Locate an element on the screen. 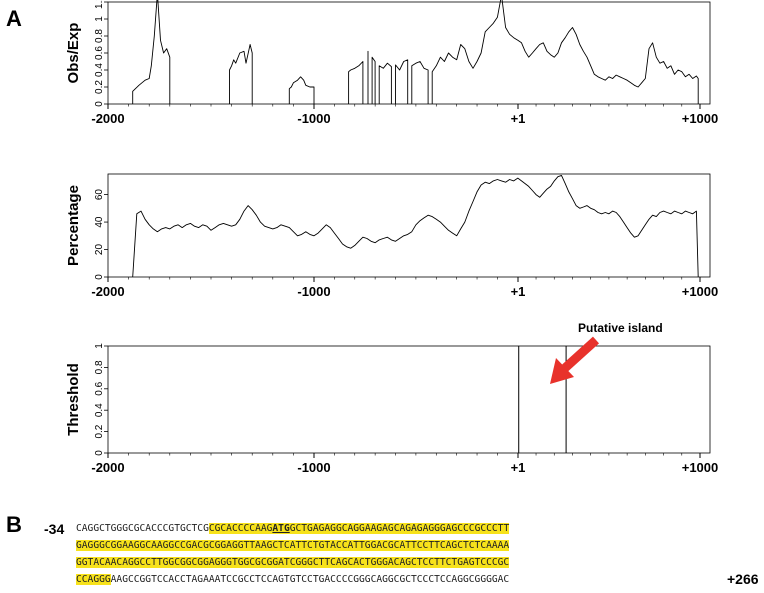 This screenshot has width=764, height=593. start-codon: ATG is located at coordinates (281, 528).